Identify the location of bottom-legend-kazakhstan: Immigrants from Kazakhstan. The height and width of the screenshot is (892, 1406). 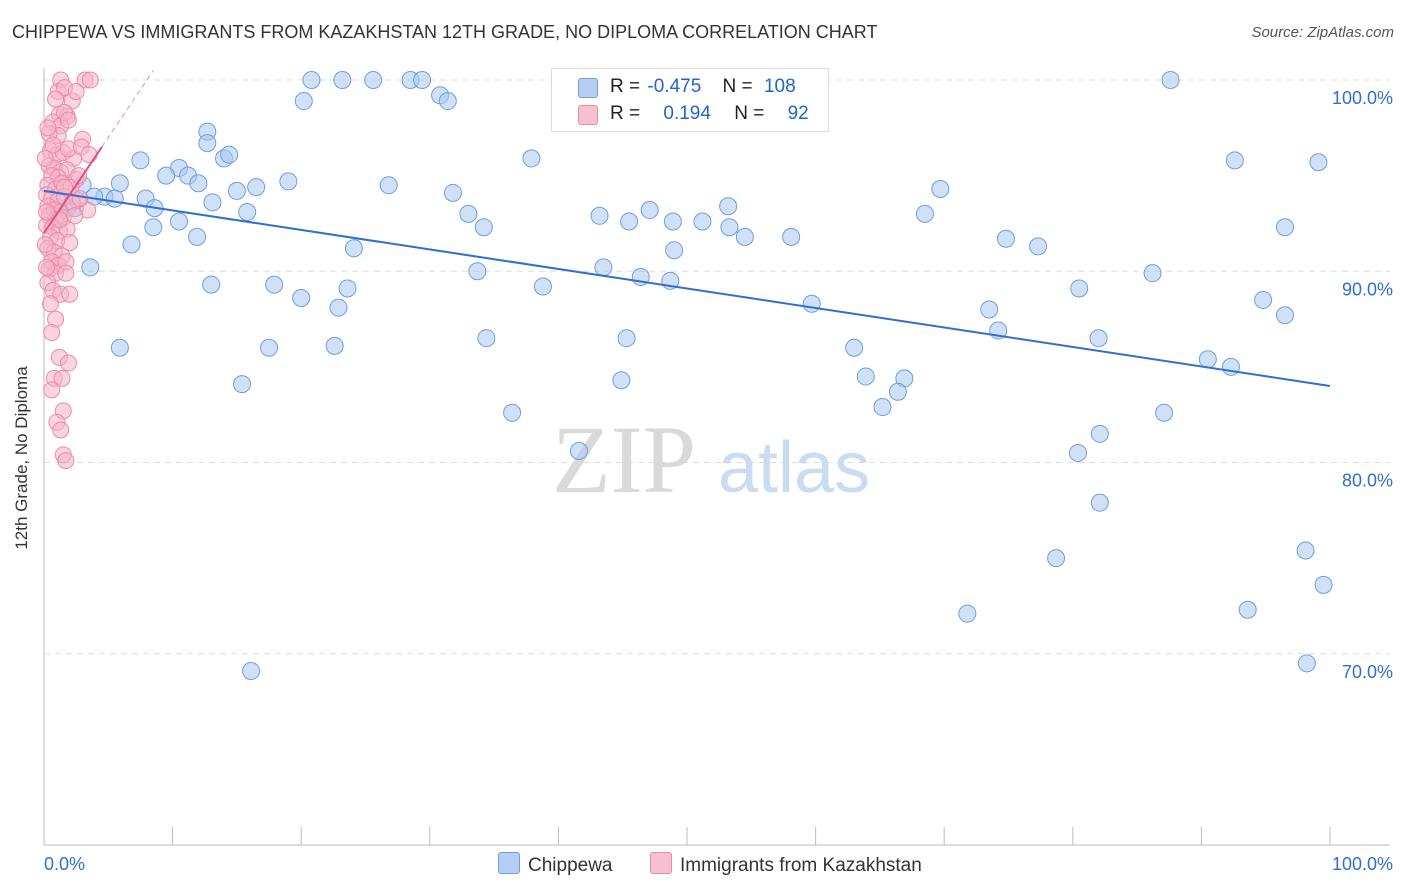
(786, 864).